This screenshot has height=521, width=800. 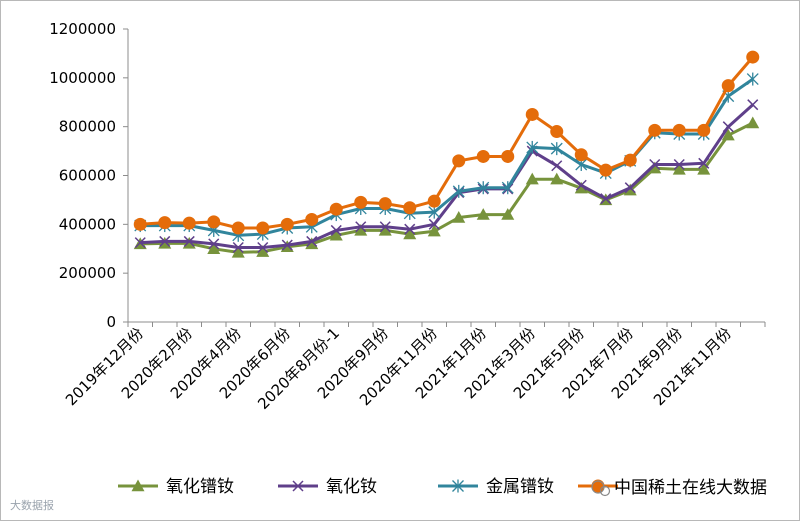 What do you see at coordinates (601, 488) in the screenshot?
I see `wechat-icon` at bounding box center [601, 488].